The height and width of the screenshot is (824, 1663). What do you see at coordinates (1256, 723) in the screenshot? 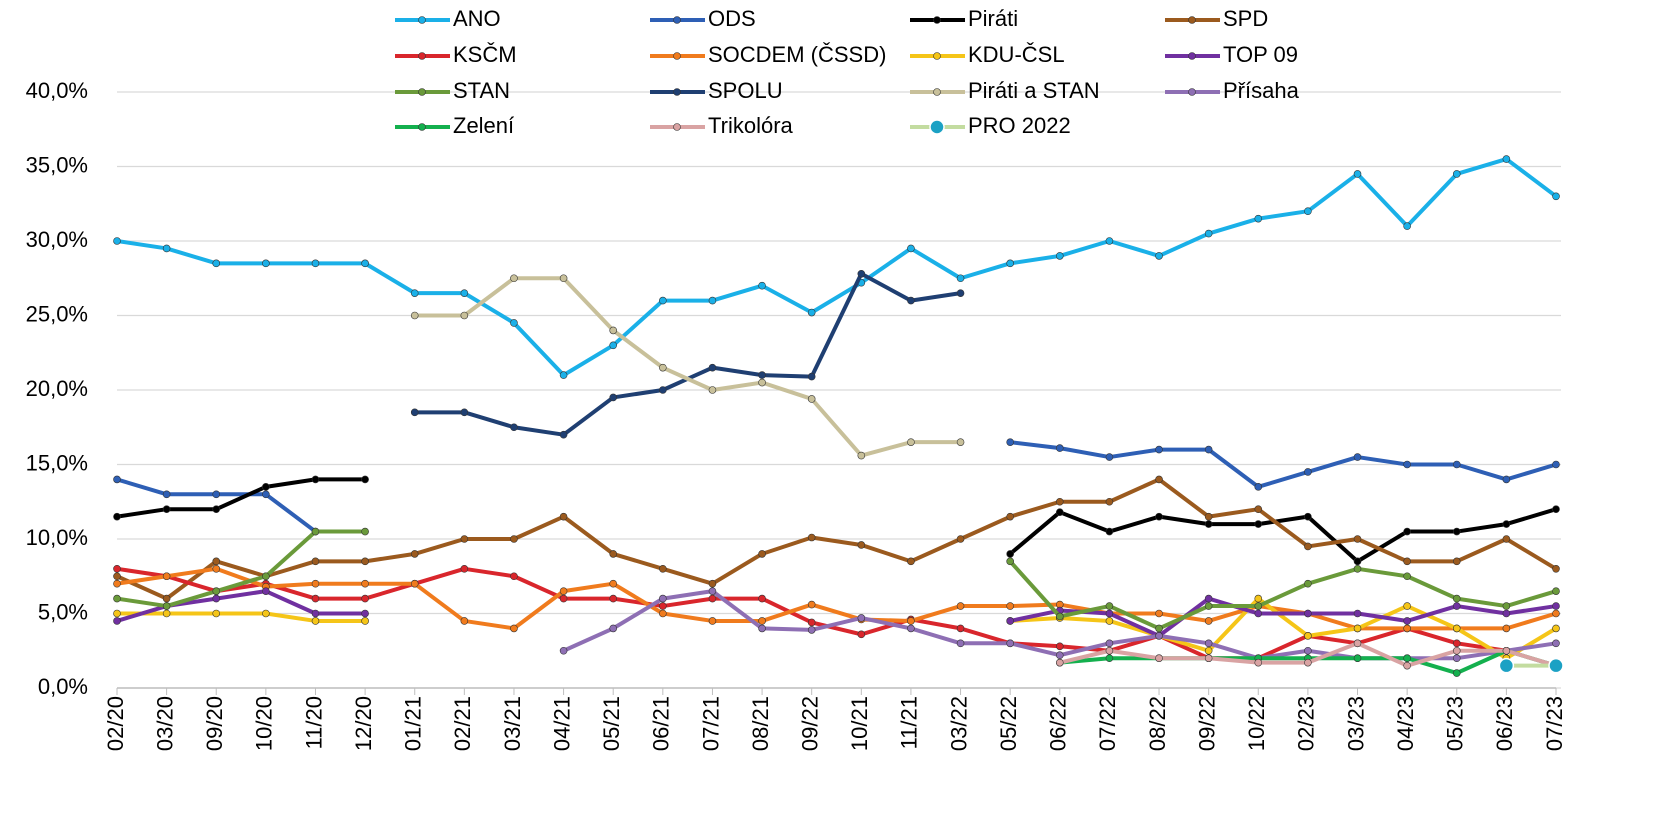
I see `x-tick-label: 10/22` at bounding box center [1256, 723].